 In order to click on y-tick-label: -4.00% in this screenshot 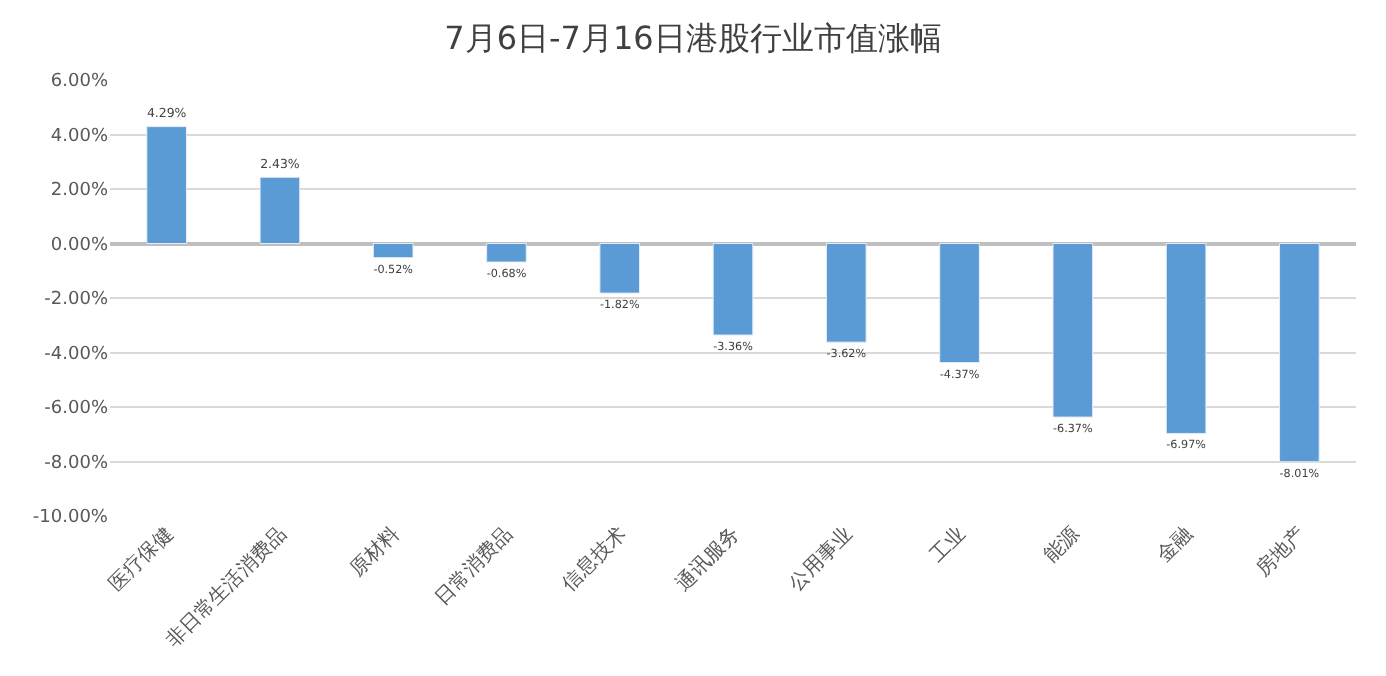, I will do `click(76, 354)`.